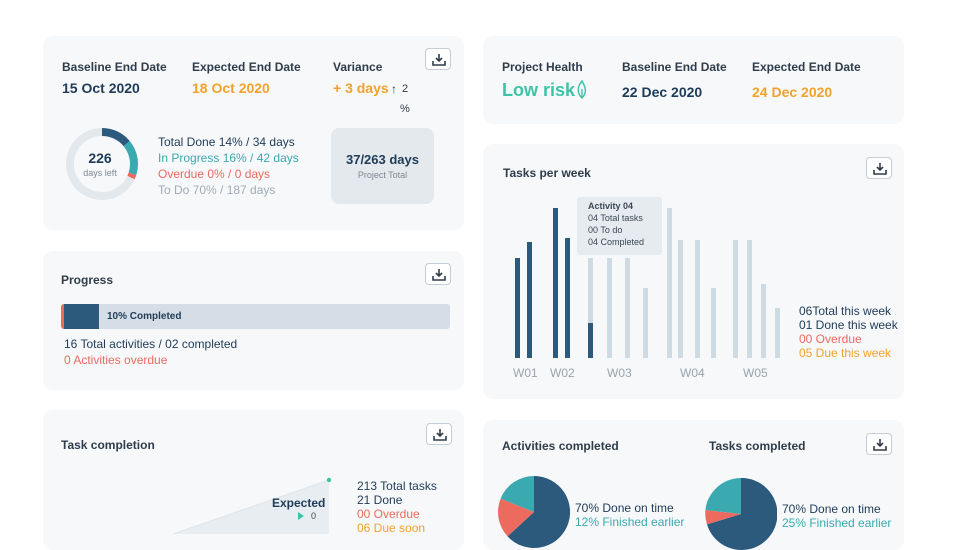  Describe the element at coordinates (246, 67) in the screenshot. I see `expected-end-date-label: Expected End Date` at that location.